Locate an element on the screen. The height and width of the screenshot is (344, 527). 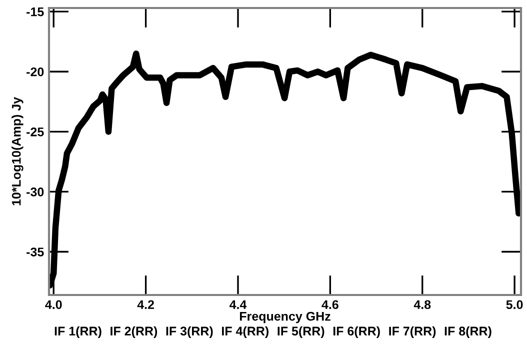
x-tick-label: 5.0 is located at coordinates (514, 305).